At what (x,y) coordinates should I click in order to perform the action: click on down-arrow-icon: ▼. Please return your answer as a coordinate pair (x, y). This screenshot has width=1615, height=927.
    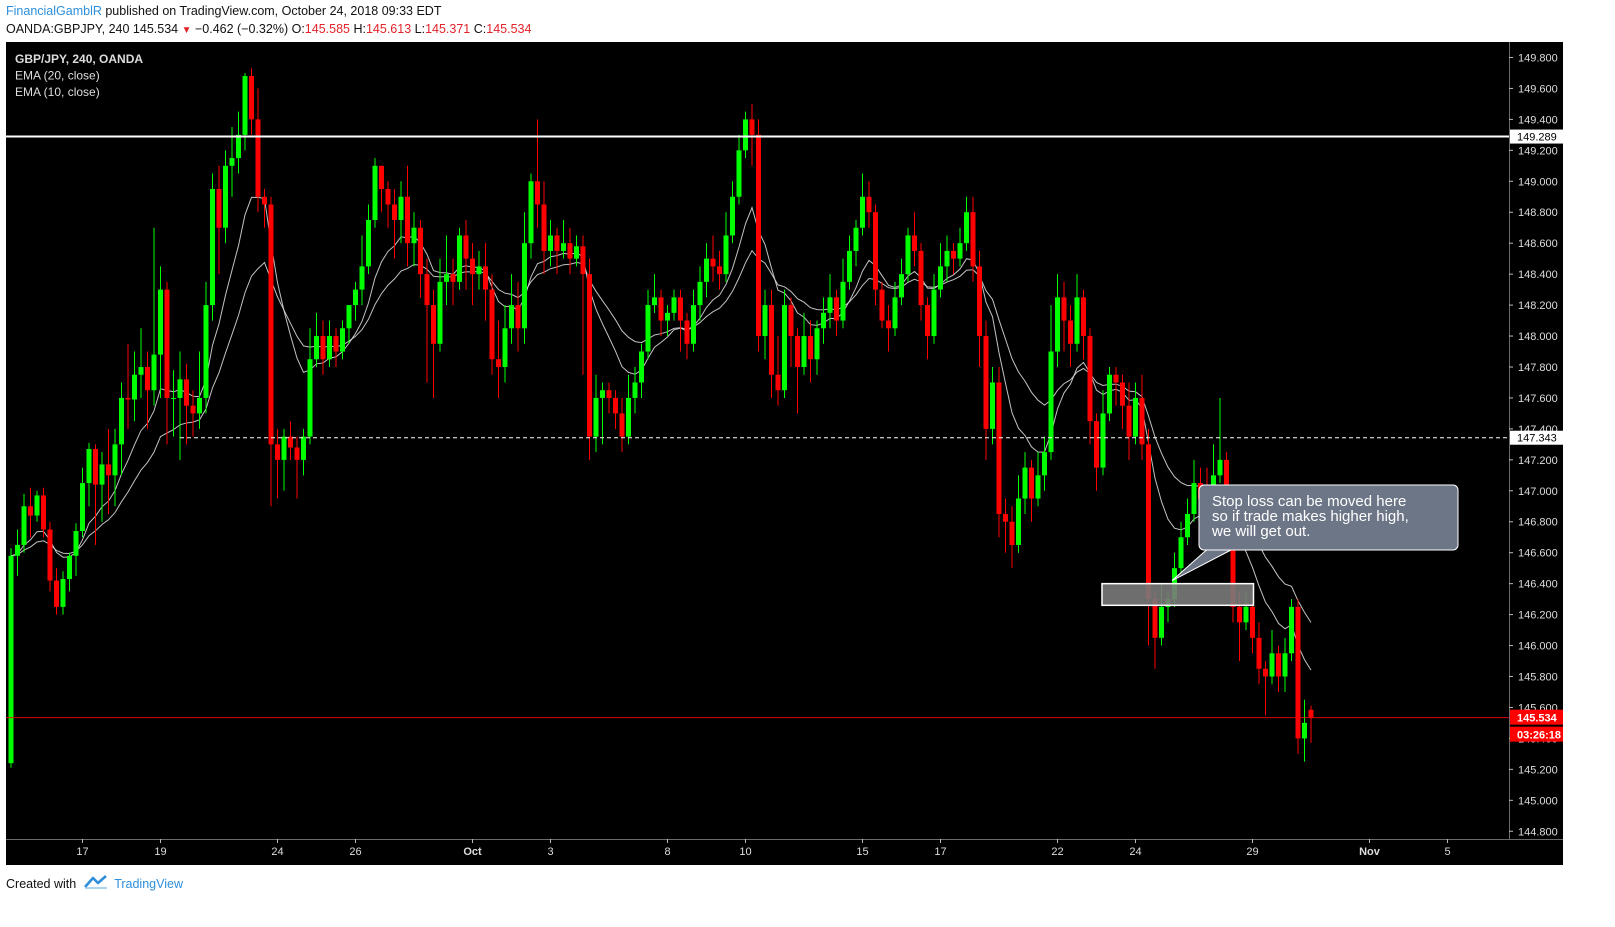
    Looking at the image, I should click on (186, 30).